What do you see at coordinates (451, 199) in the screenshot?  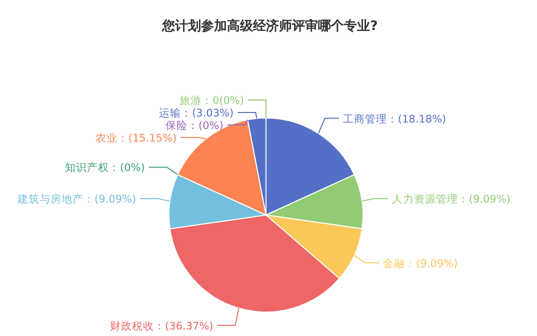 I see `slice-label: 人力资源管理：(9.09%)` at bounding box center [451, 199].